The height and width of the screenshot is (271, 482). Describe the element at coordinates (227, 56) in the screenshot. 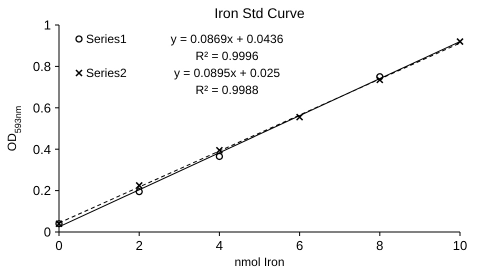

I see `annotation: R² = 0.9996` at that location.